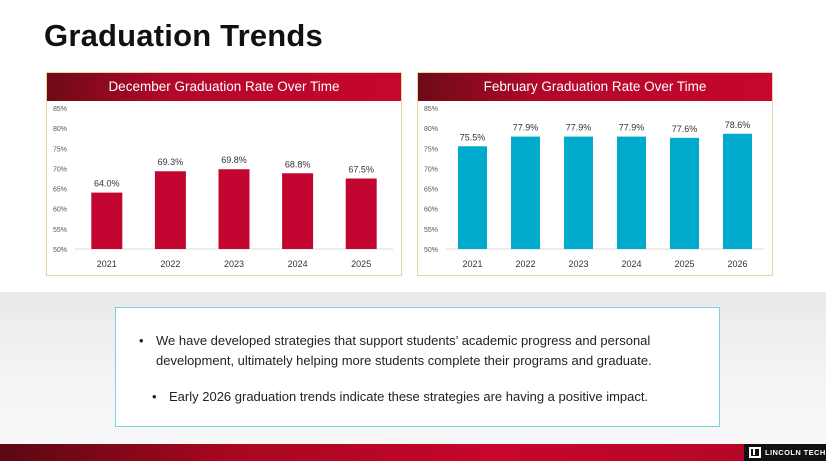 Image resolution: width=826 pixels, height=461 pixels. Describe the element at coordinates (755, 452) in the screenshot. I see `logo-mark-icon` at that location.